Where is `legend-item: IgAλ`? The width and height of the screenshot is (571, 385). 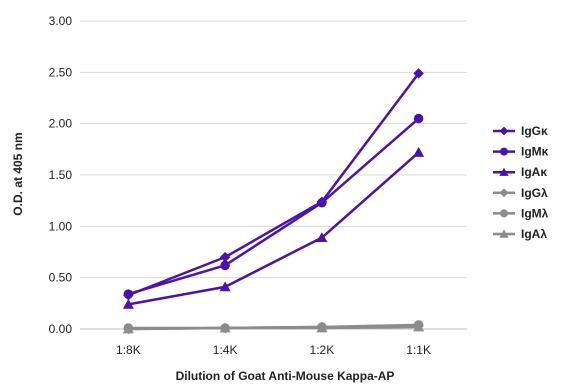
legend-item: IgAλ is located at coordinates (520, 234).